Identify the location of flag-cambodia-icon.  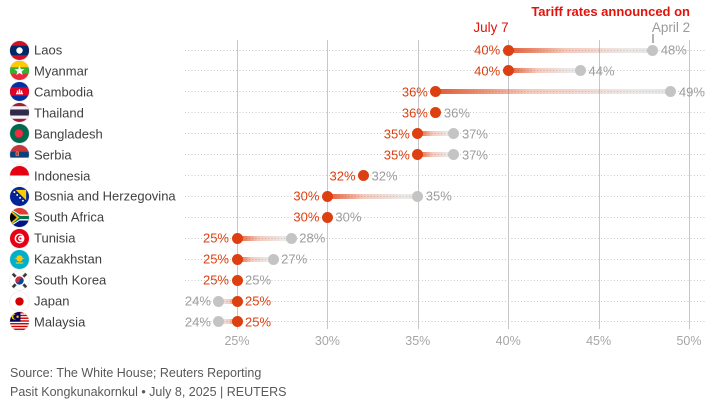
(19, 92).